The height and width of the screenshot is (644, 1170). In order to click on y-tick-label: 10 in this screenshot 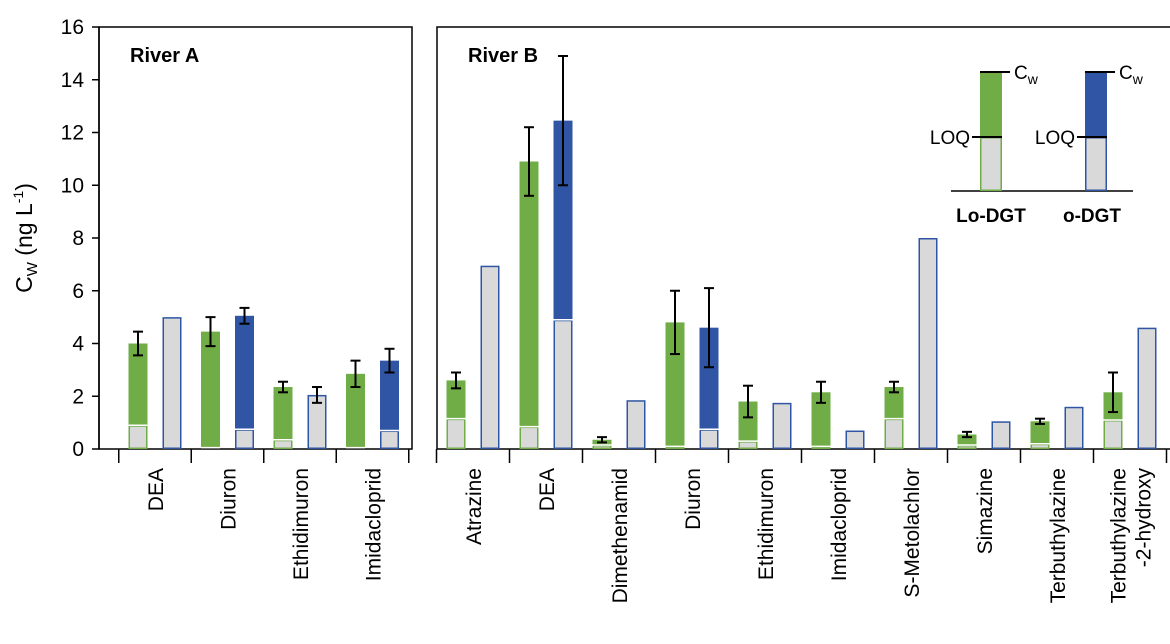, I will do `click(72, 185)`.